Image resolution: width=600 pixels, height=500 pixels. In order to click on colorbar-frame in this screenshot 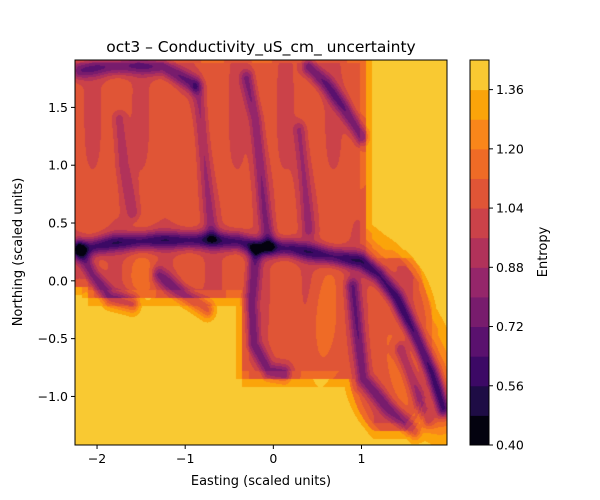, I will do `click(479, 252)`.